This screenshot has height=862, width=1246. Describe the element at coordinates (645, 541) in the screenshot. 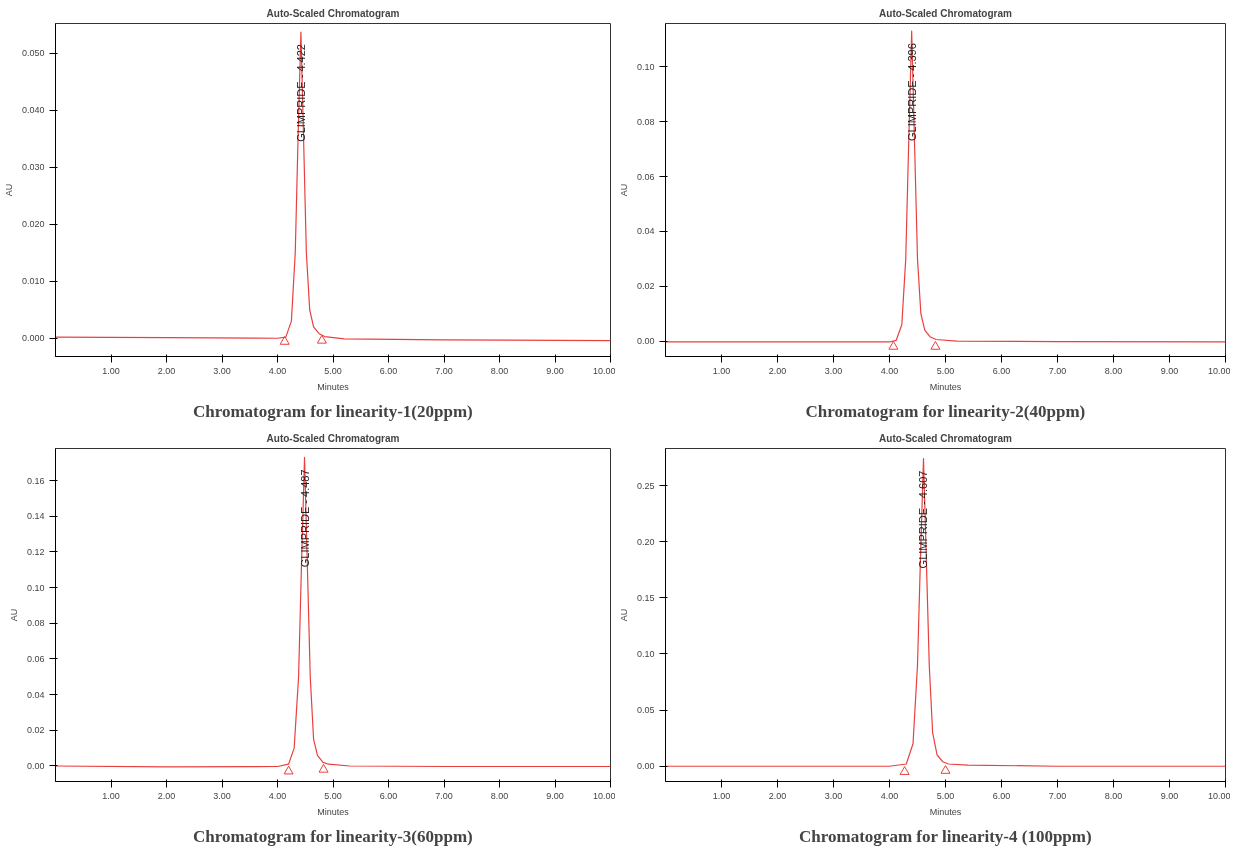

I see `y-tick-label: 0.20` at that location.